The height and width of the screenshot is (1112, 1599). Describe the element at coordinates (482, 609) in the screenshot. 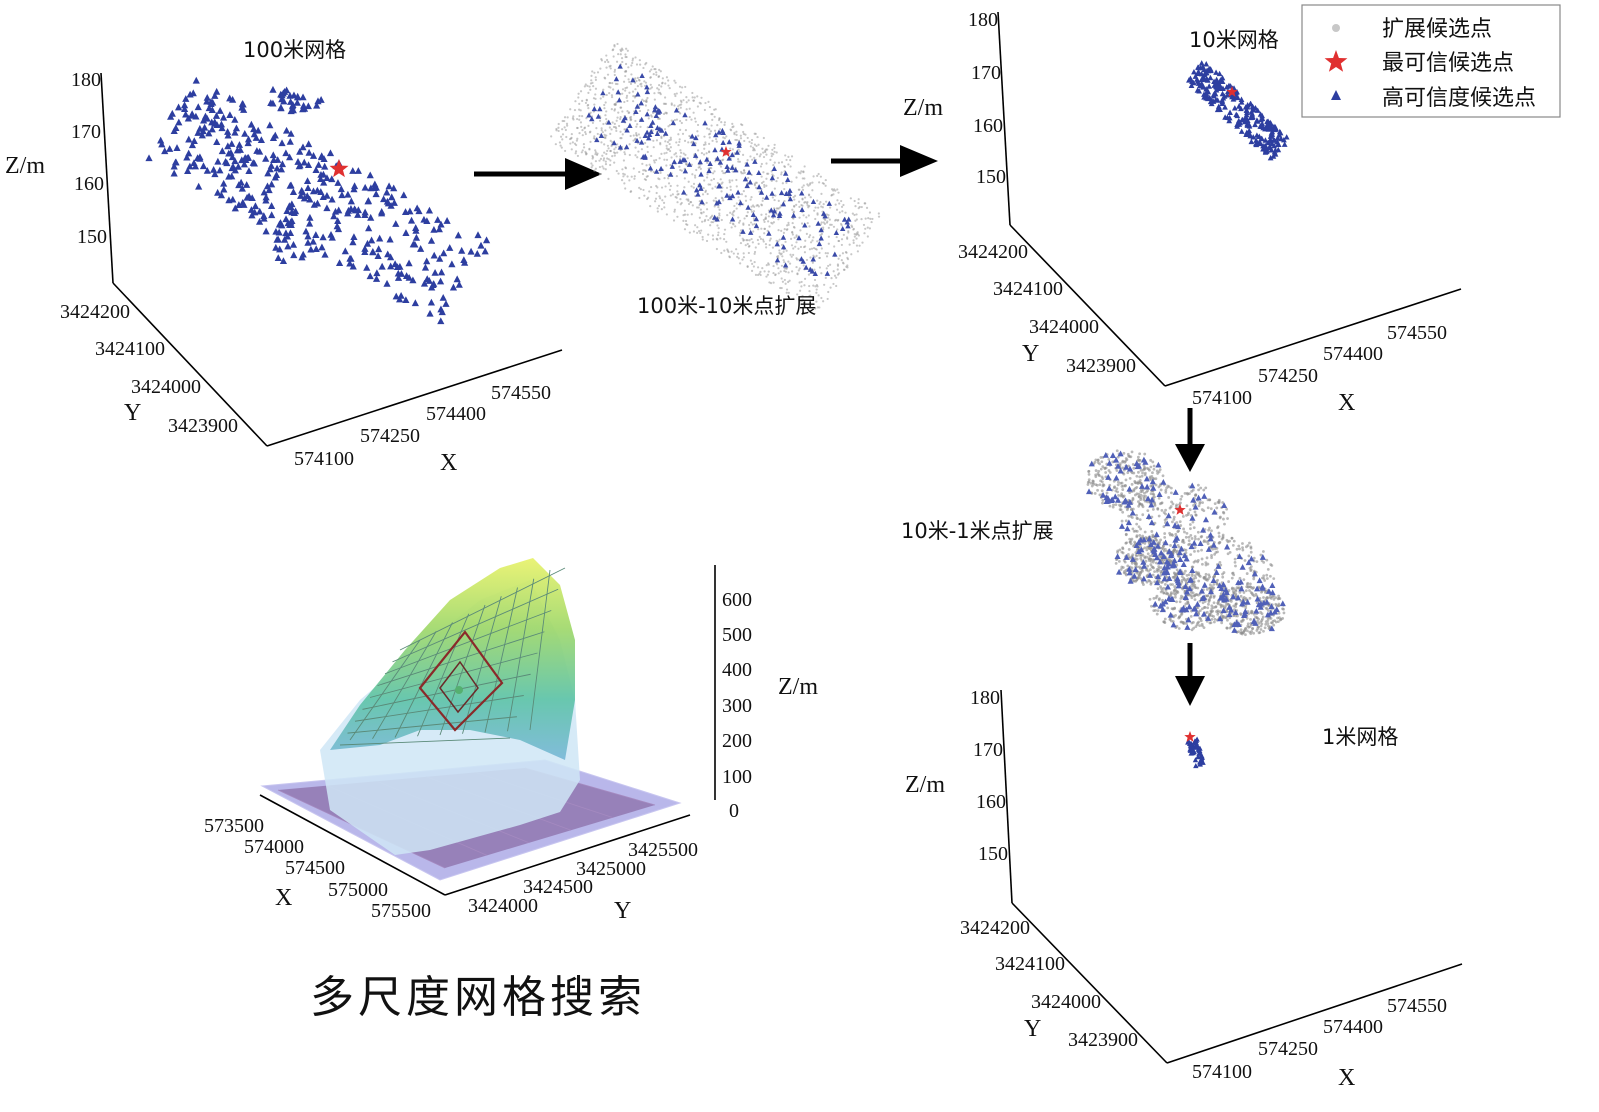

I see `mesh-line` at that location.